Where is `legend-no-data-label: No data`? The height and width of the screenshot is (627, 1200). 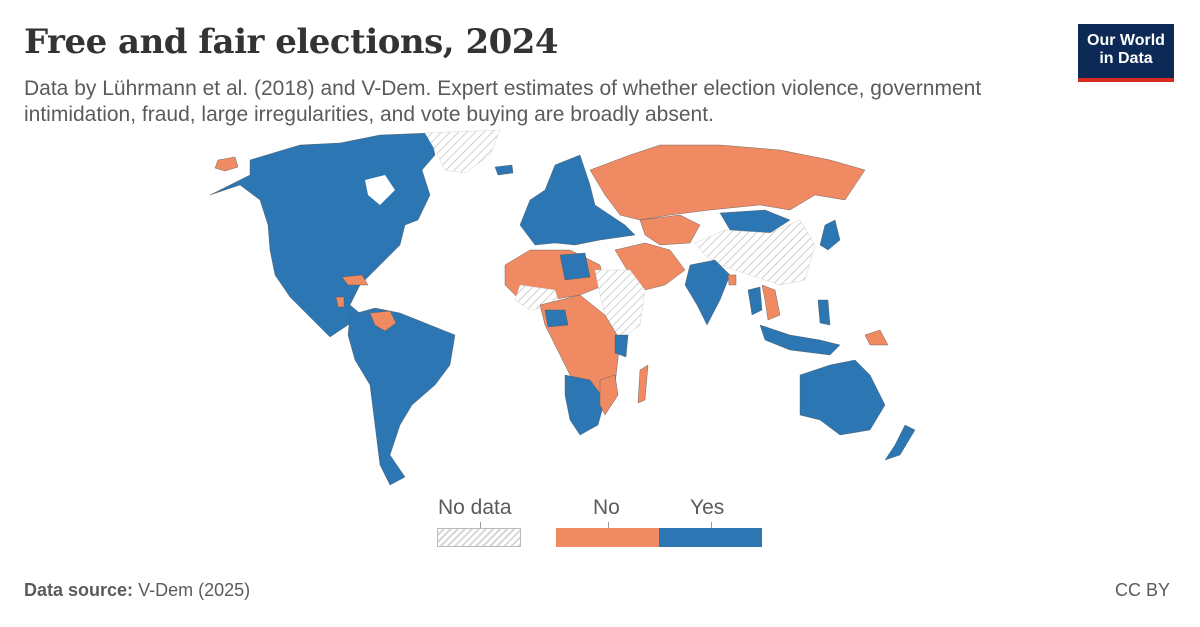
legend-no-data-label: No data is located at coordinates (475, 507).